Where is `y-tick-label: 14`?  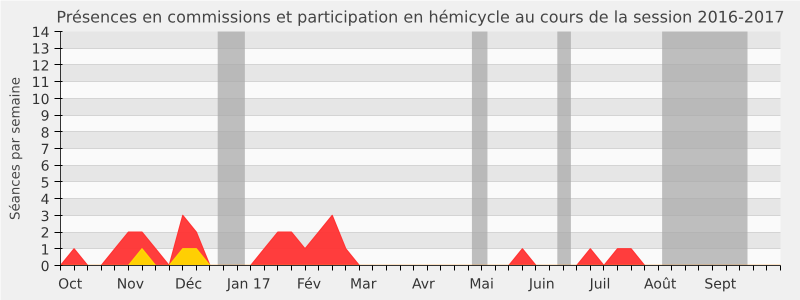 y-tick-label: 14 is located at coordinates (41, 33).